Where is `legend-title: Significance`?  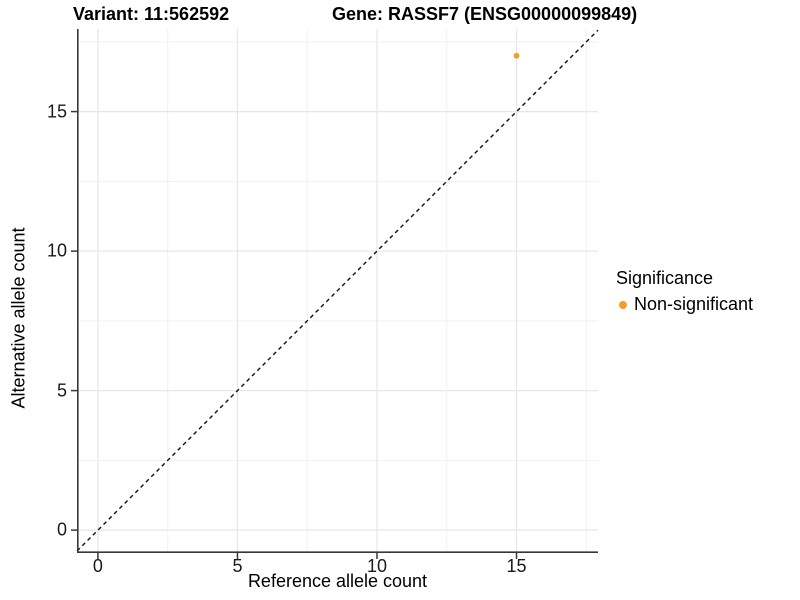
legend-title: Significance is located at coordinates (665, 278).